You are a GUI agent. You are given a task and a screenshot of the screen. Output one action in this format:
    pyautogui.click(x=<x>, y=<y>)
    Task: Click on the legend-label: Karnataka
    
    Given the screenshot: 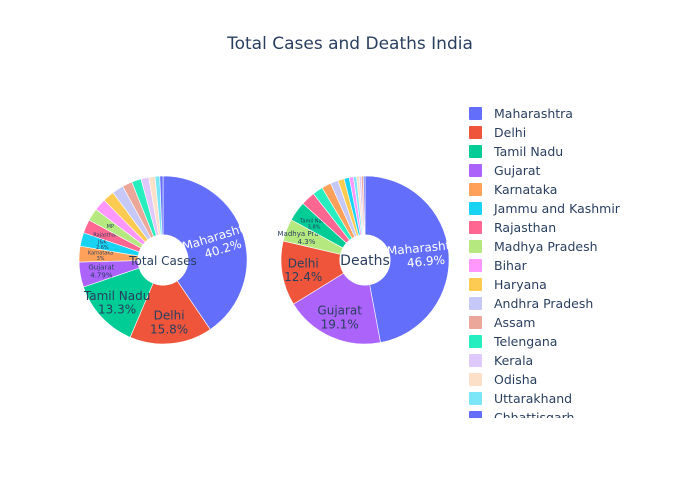 What is the action you would take?
    pyautogui.click(x=526, y=189)
    